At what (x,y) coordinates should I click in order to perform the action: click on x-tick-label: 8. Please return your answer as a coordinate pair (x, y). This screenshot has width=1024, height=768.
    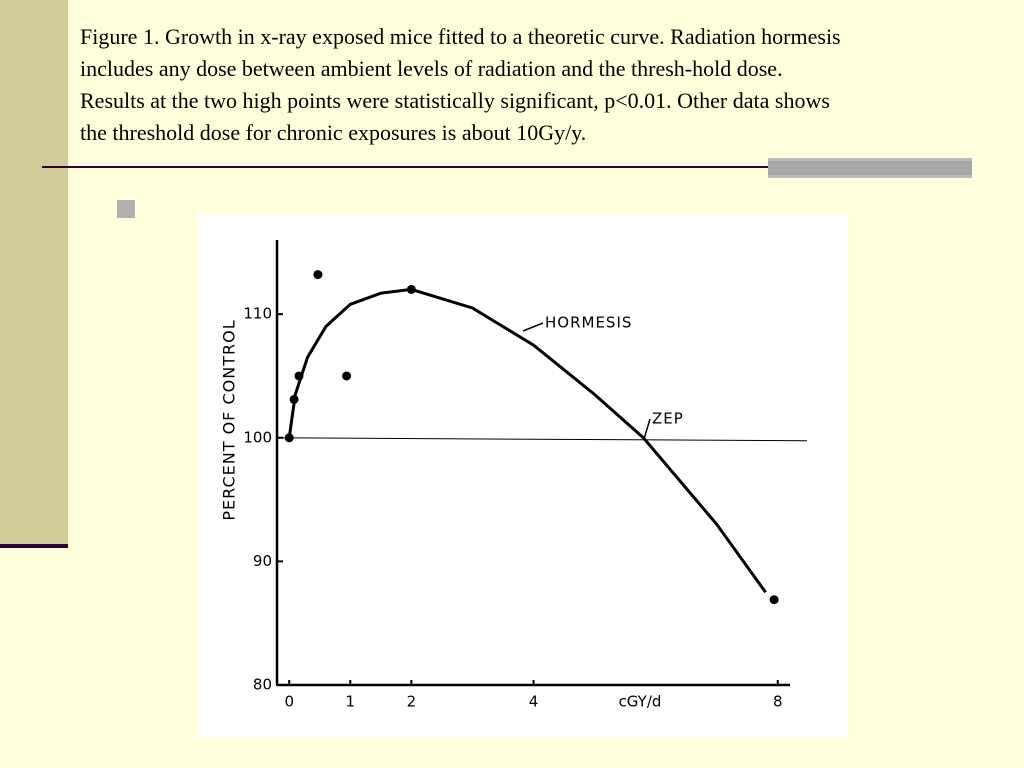
    Looking at the image, I should click on (778, 702).